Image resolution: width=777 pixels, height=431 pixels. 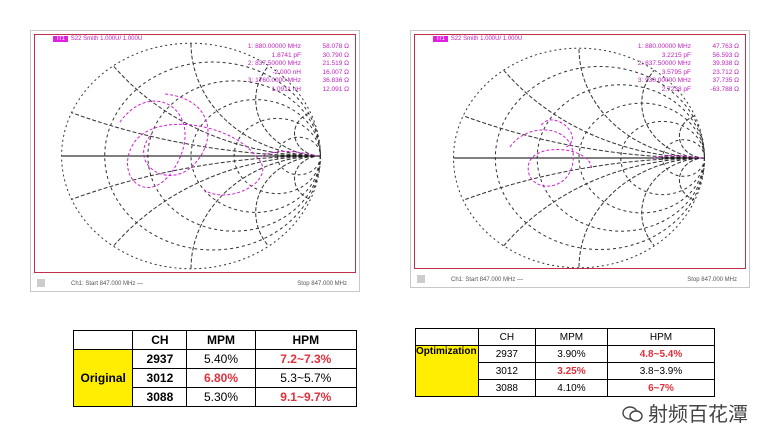 What do you see at coordinates (160, 397) in the screenshot?
I see `ch-cell: 3088` at bounding box center [160, 397].